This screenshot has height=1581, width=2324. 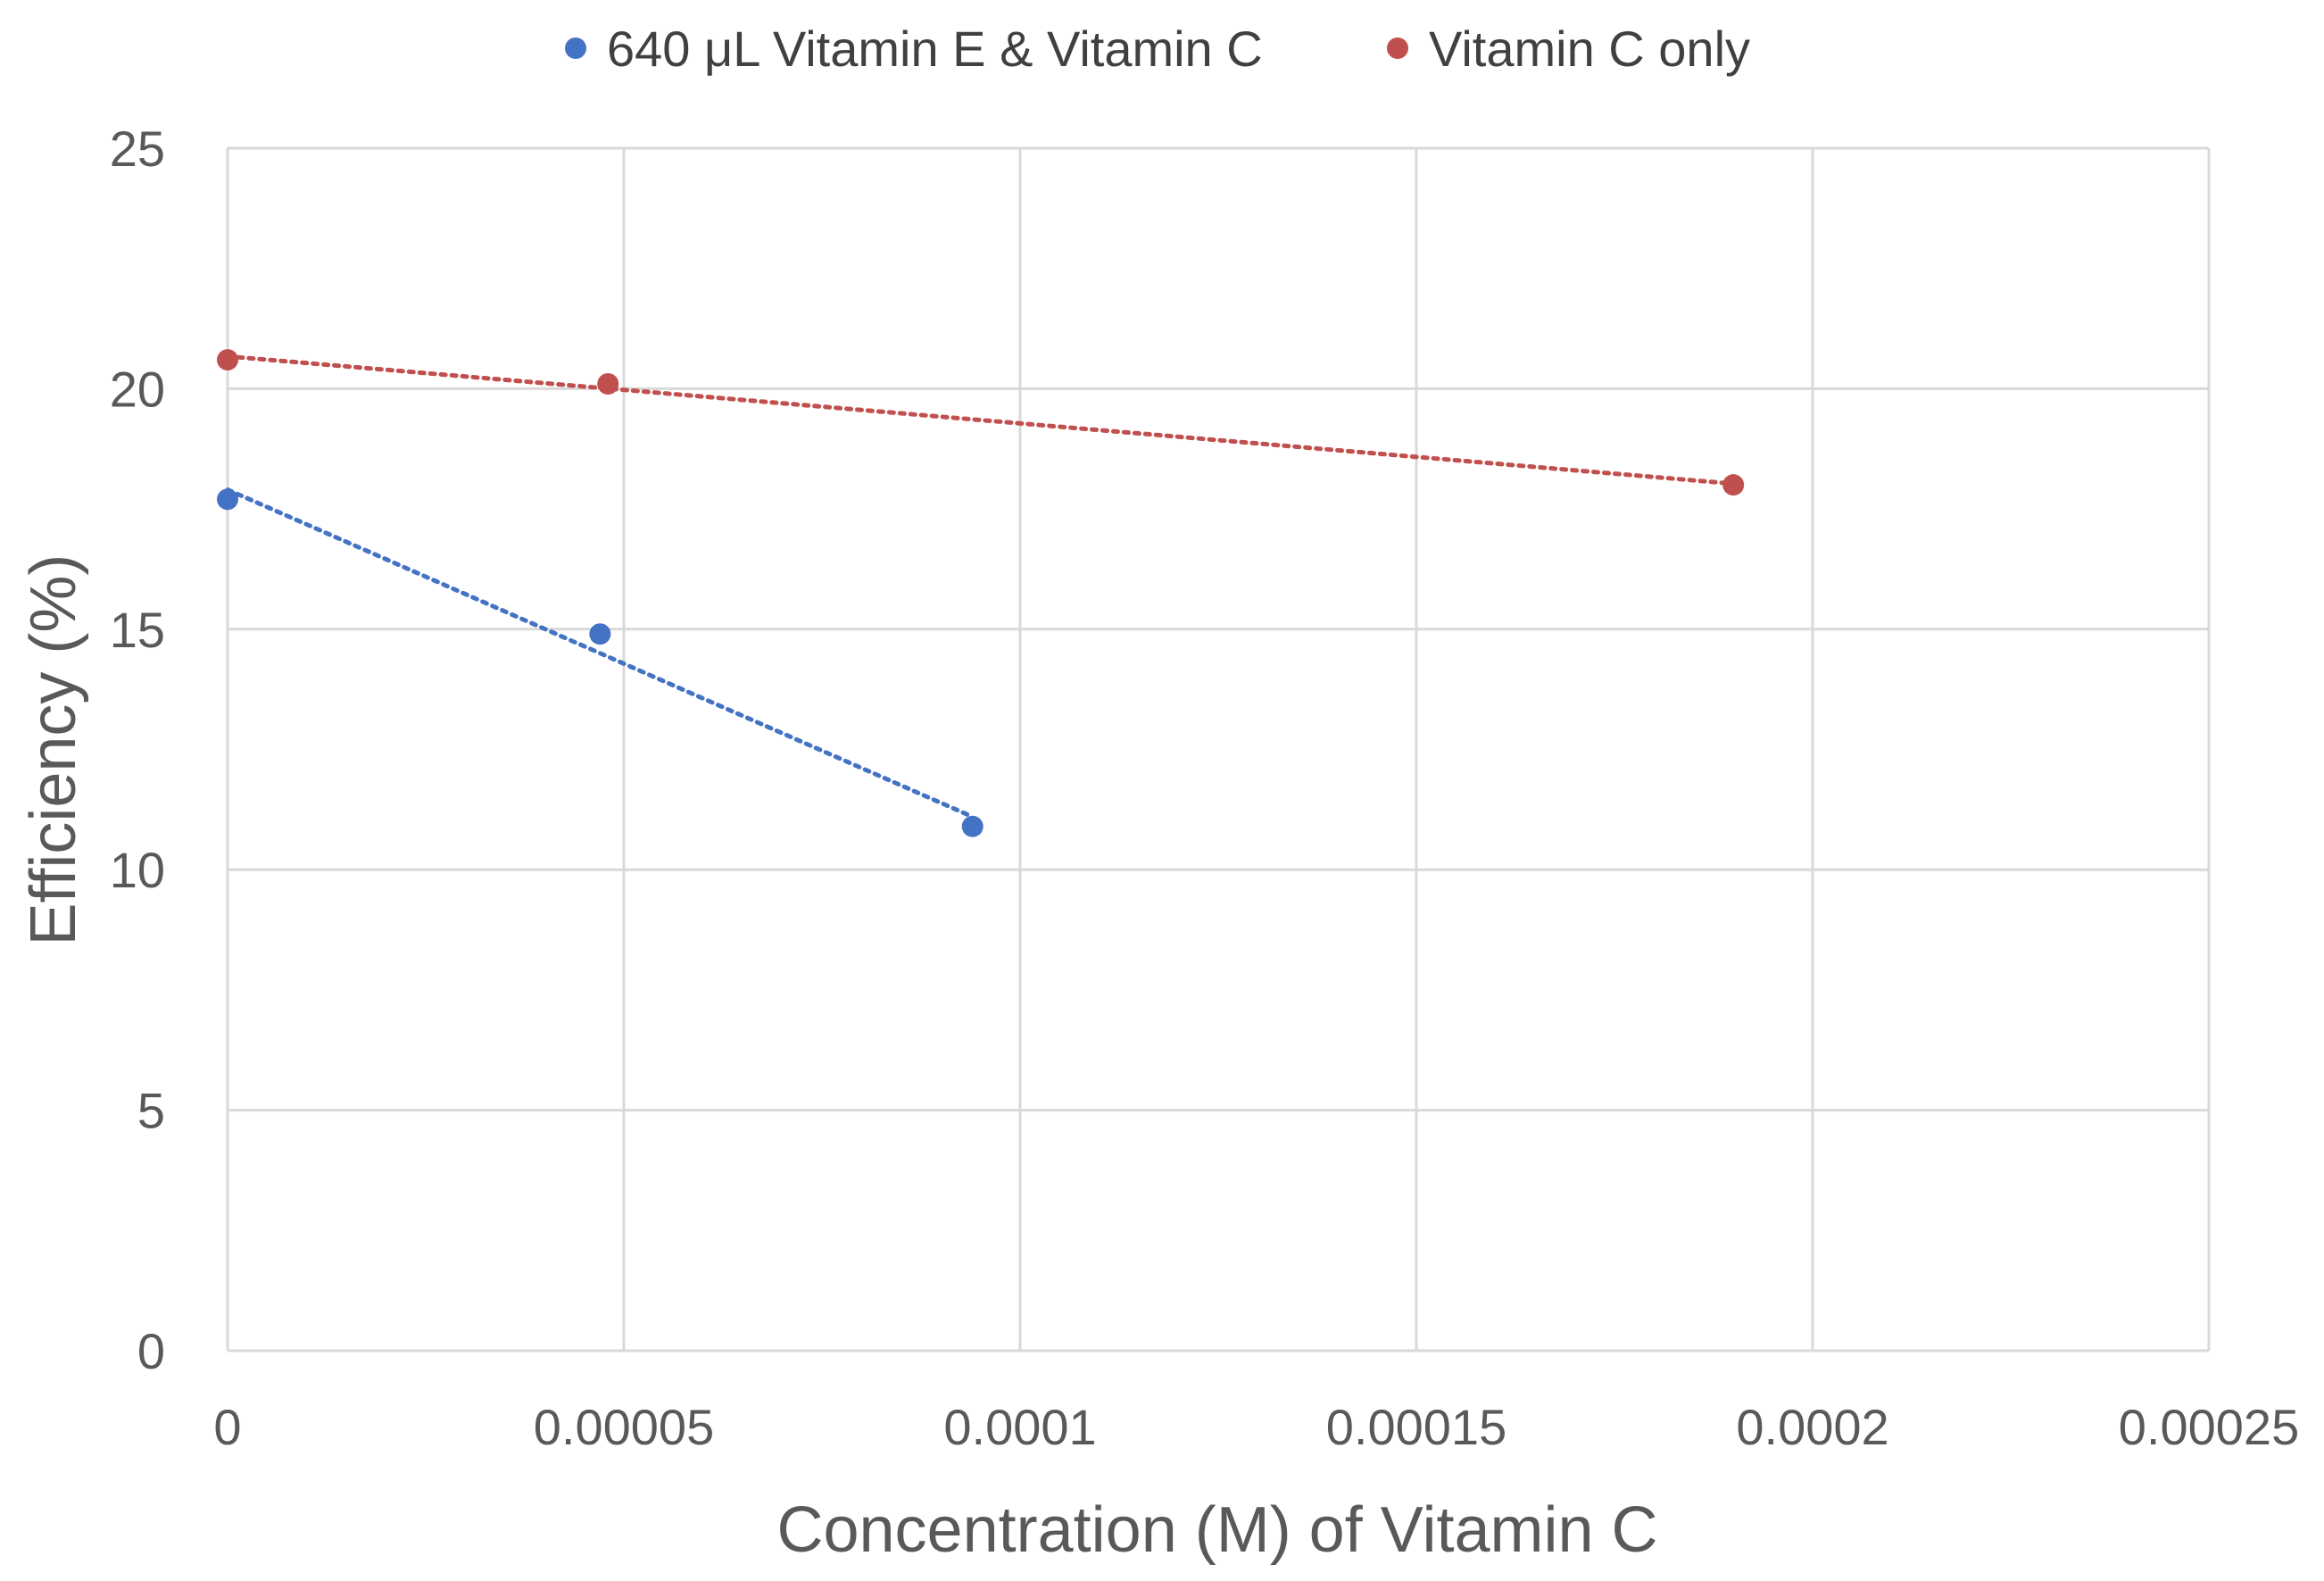 I want to click on y-tick-label: 20, so click(x=137, y=389).